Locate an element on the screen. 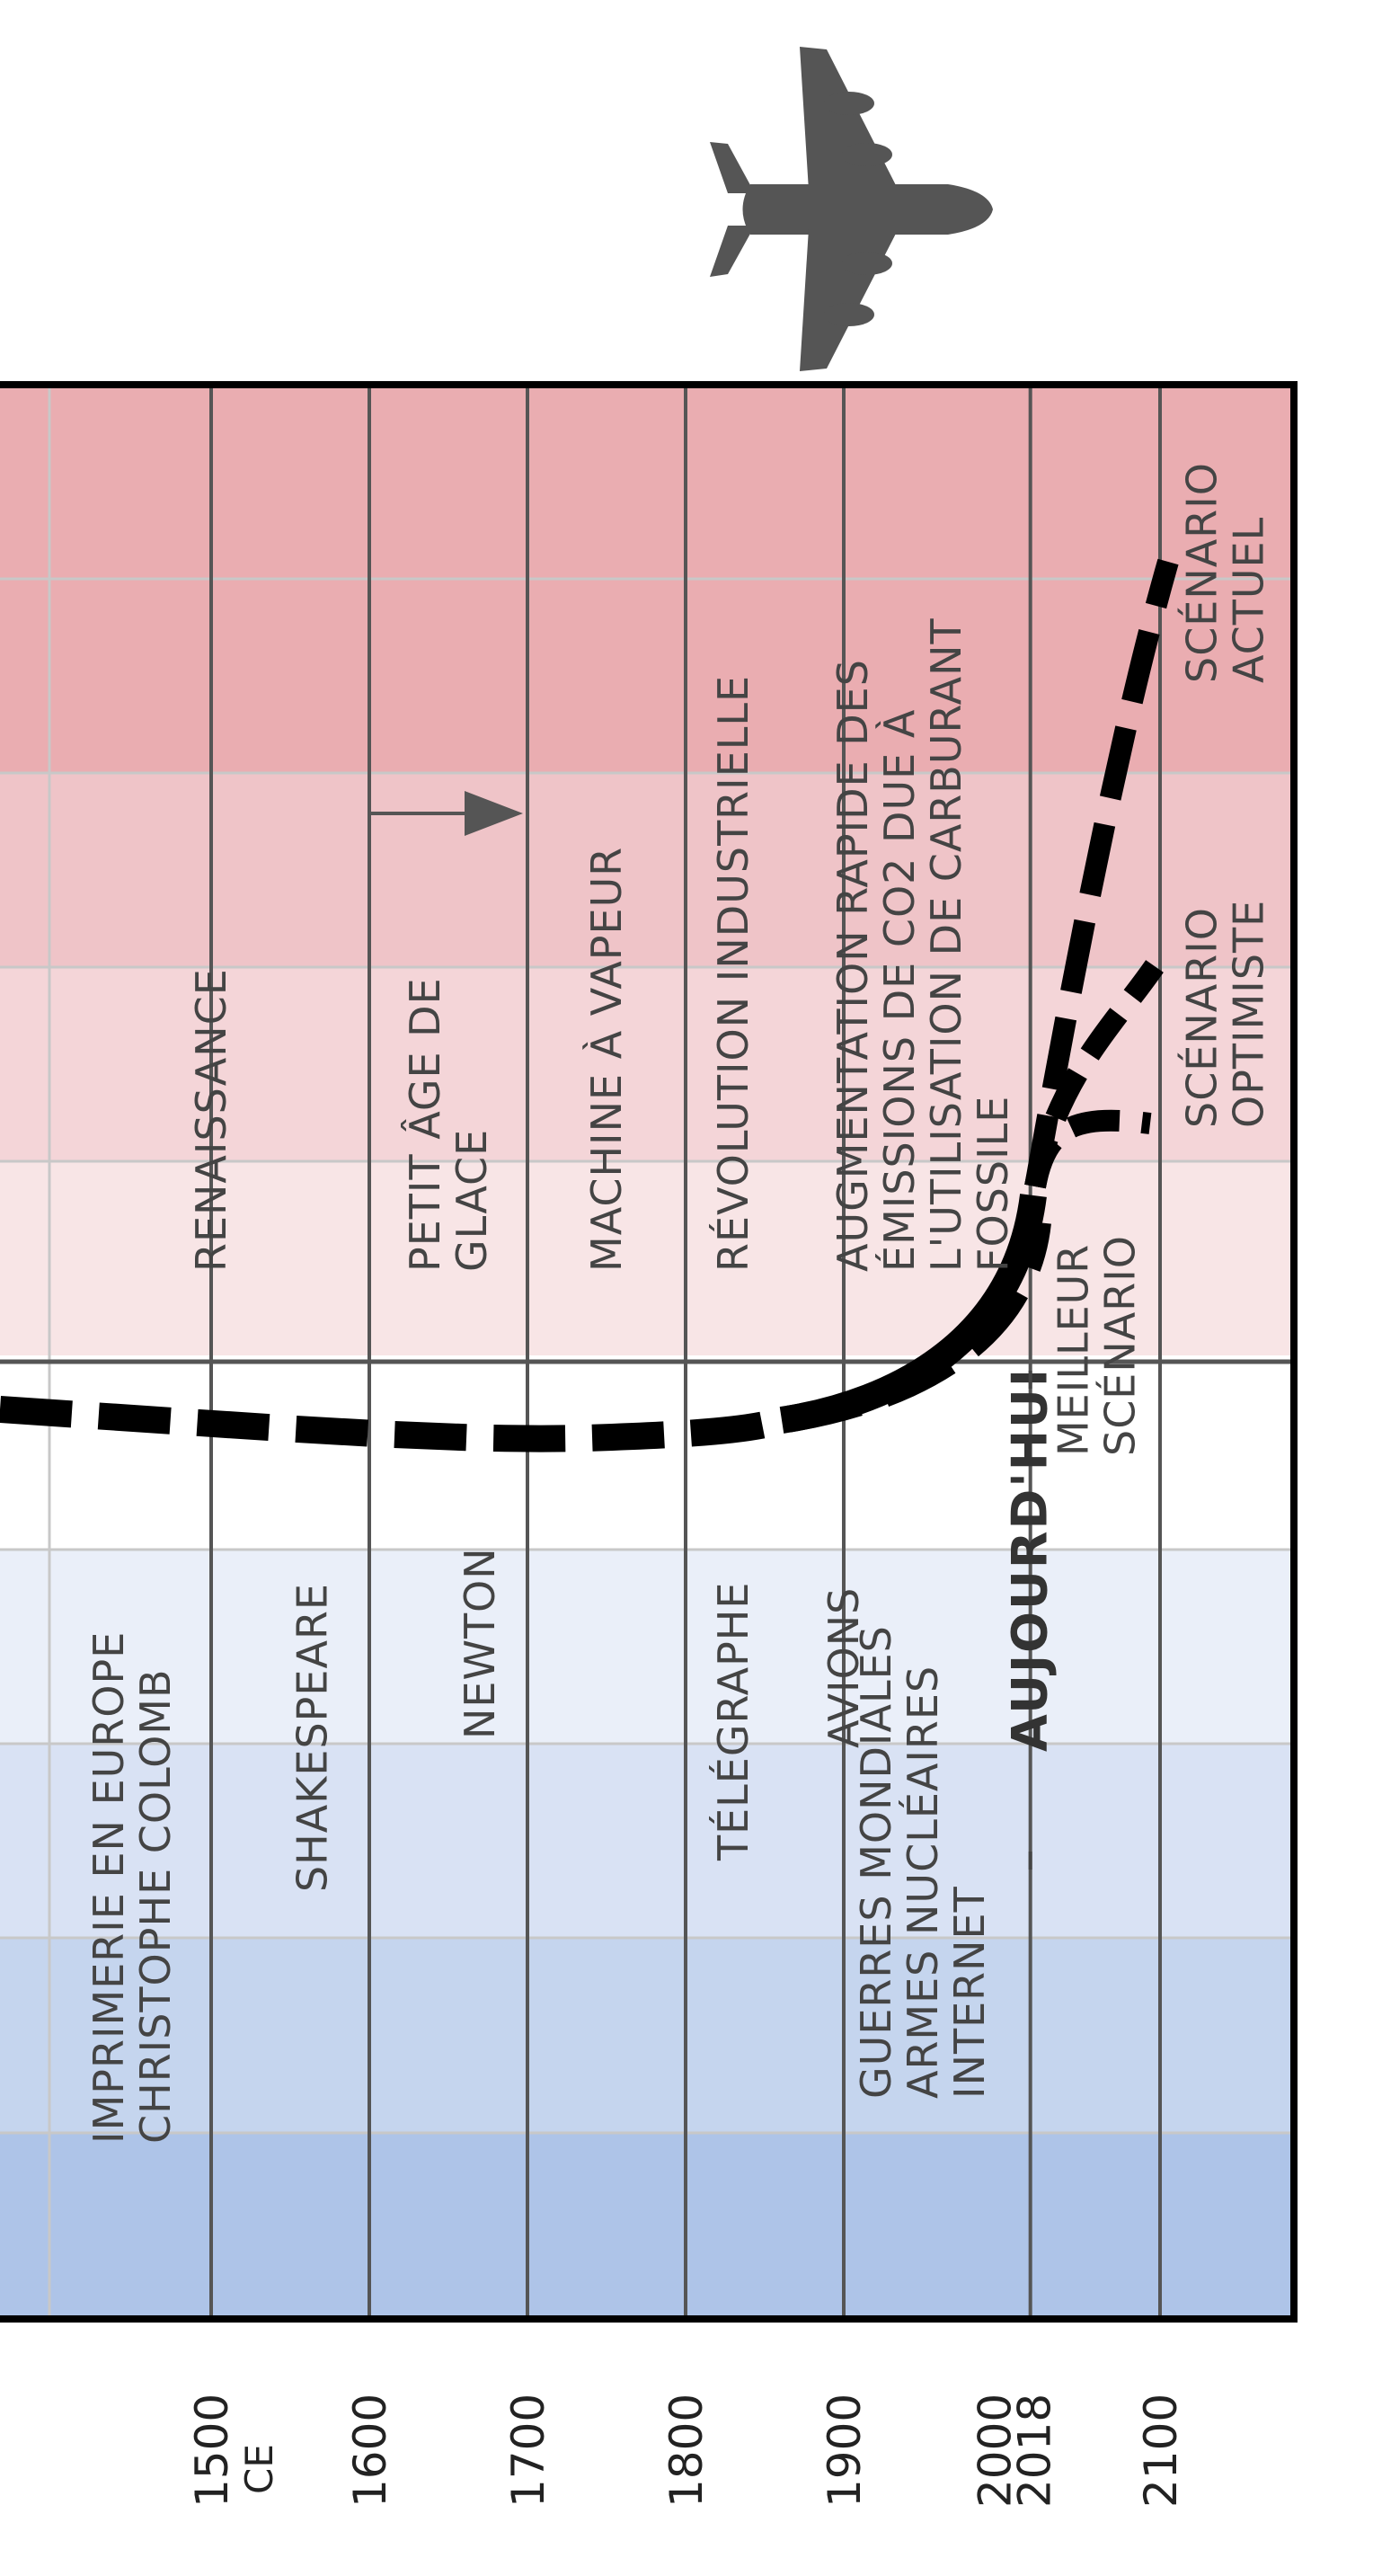 The image size is (1373, 2576). event-label-lower: IMPRIMERIE EN EUROPE is located at coordinates (109, 1887).